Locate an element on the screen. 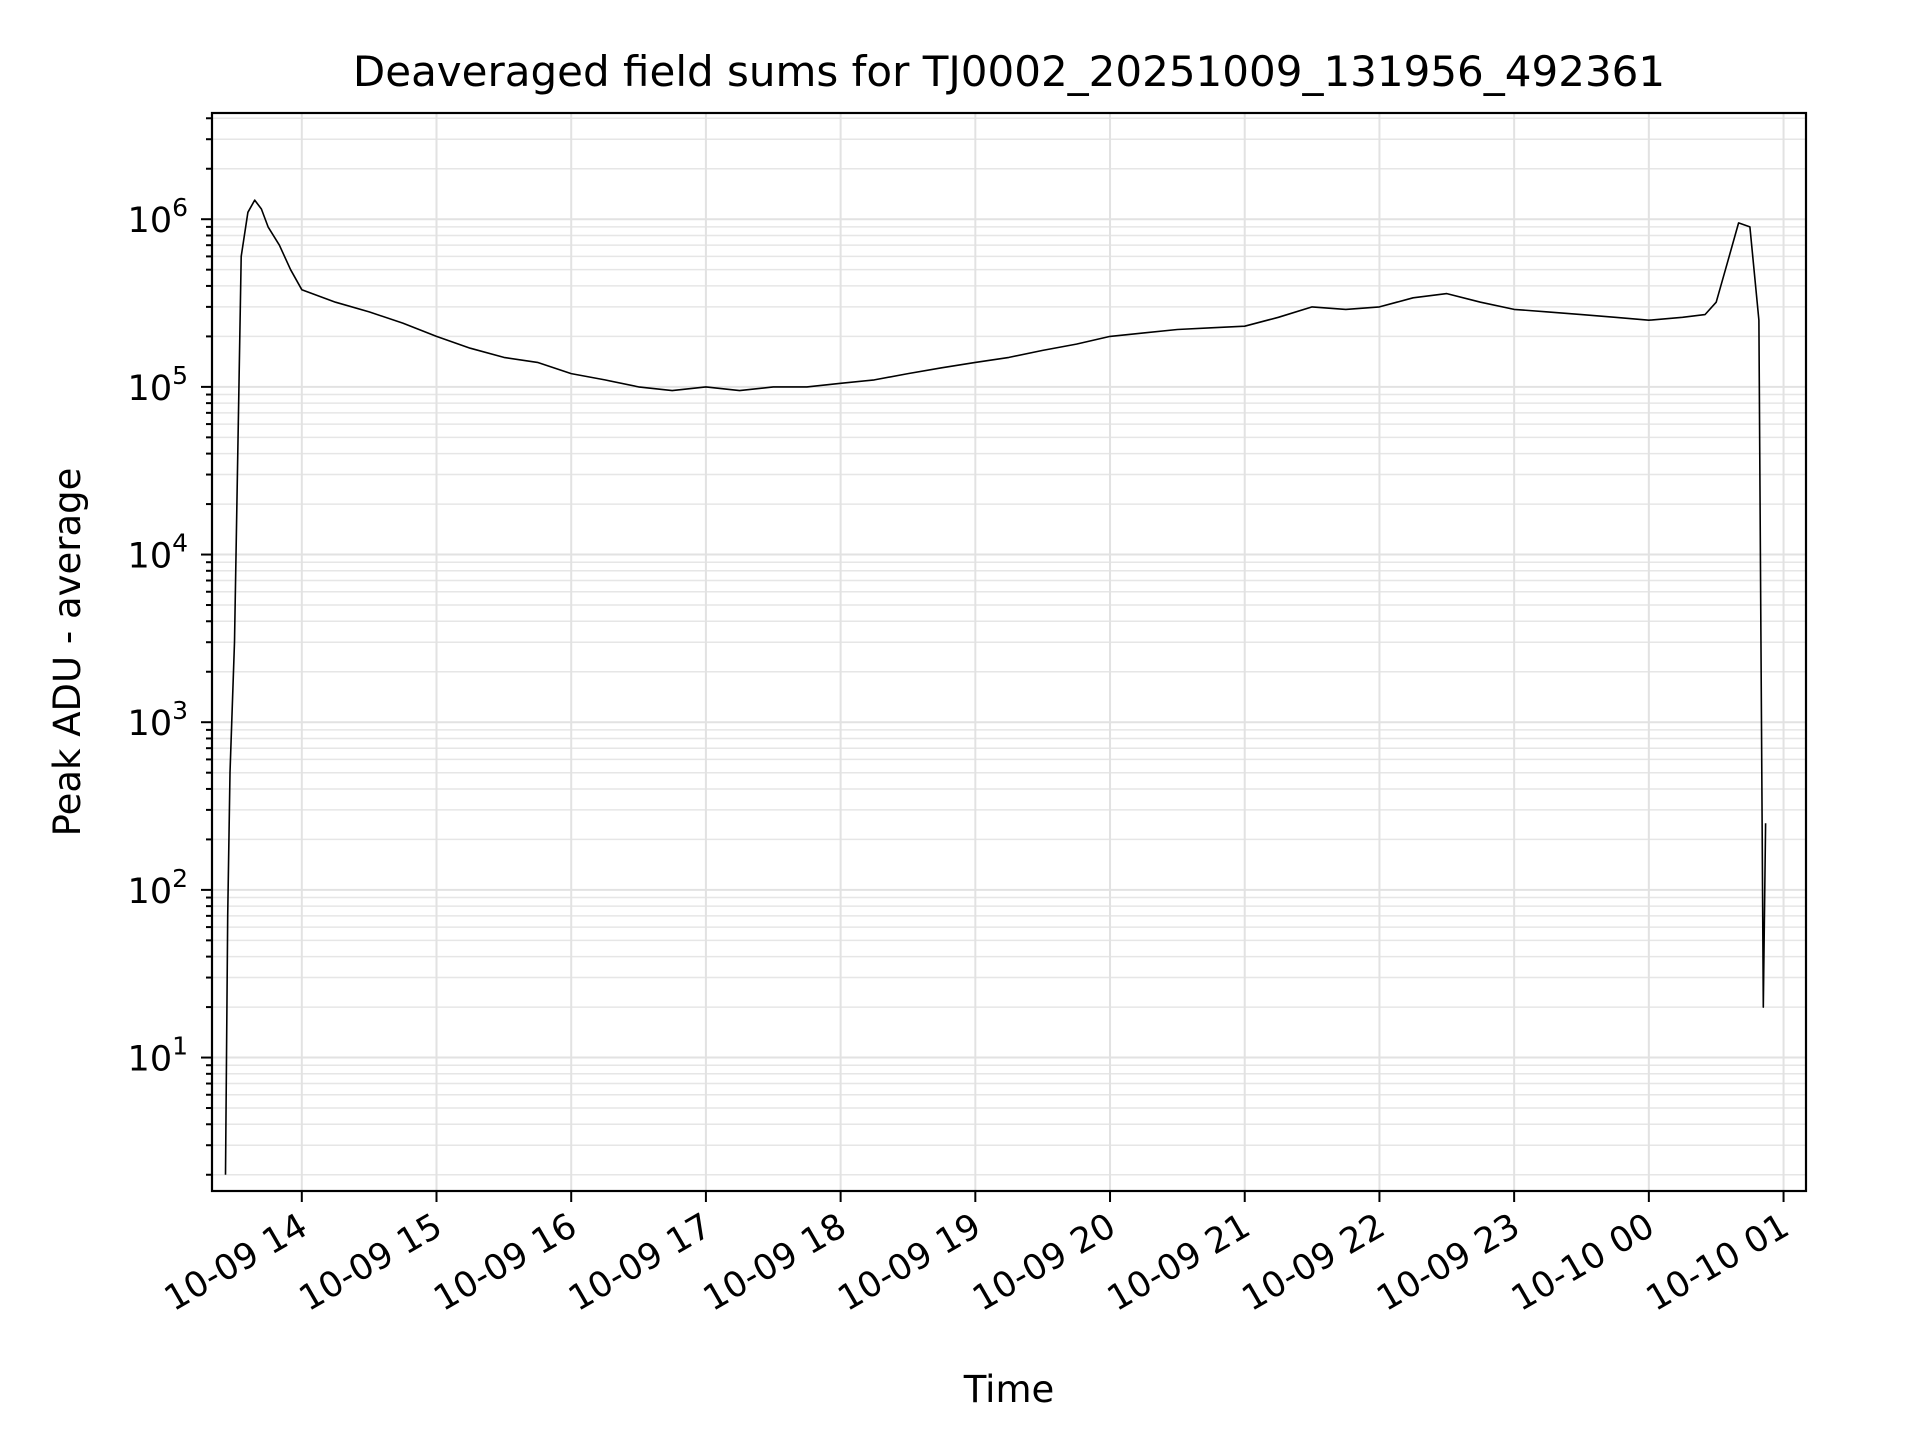 The width and height of the screenshot is (1920, 1440). y-tick-label: 10² is located at coordinates (158, 888).